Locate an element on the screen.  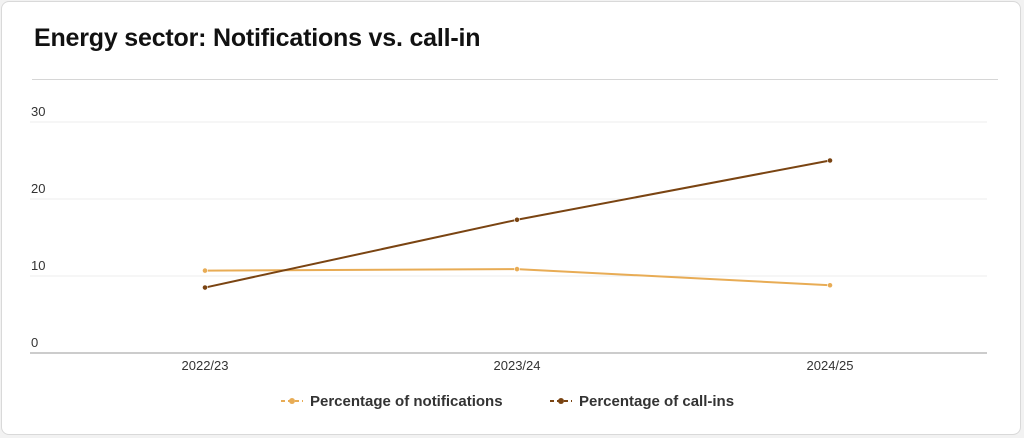
legend-label: Percentage of notifications is located at coordinates (406, 401).